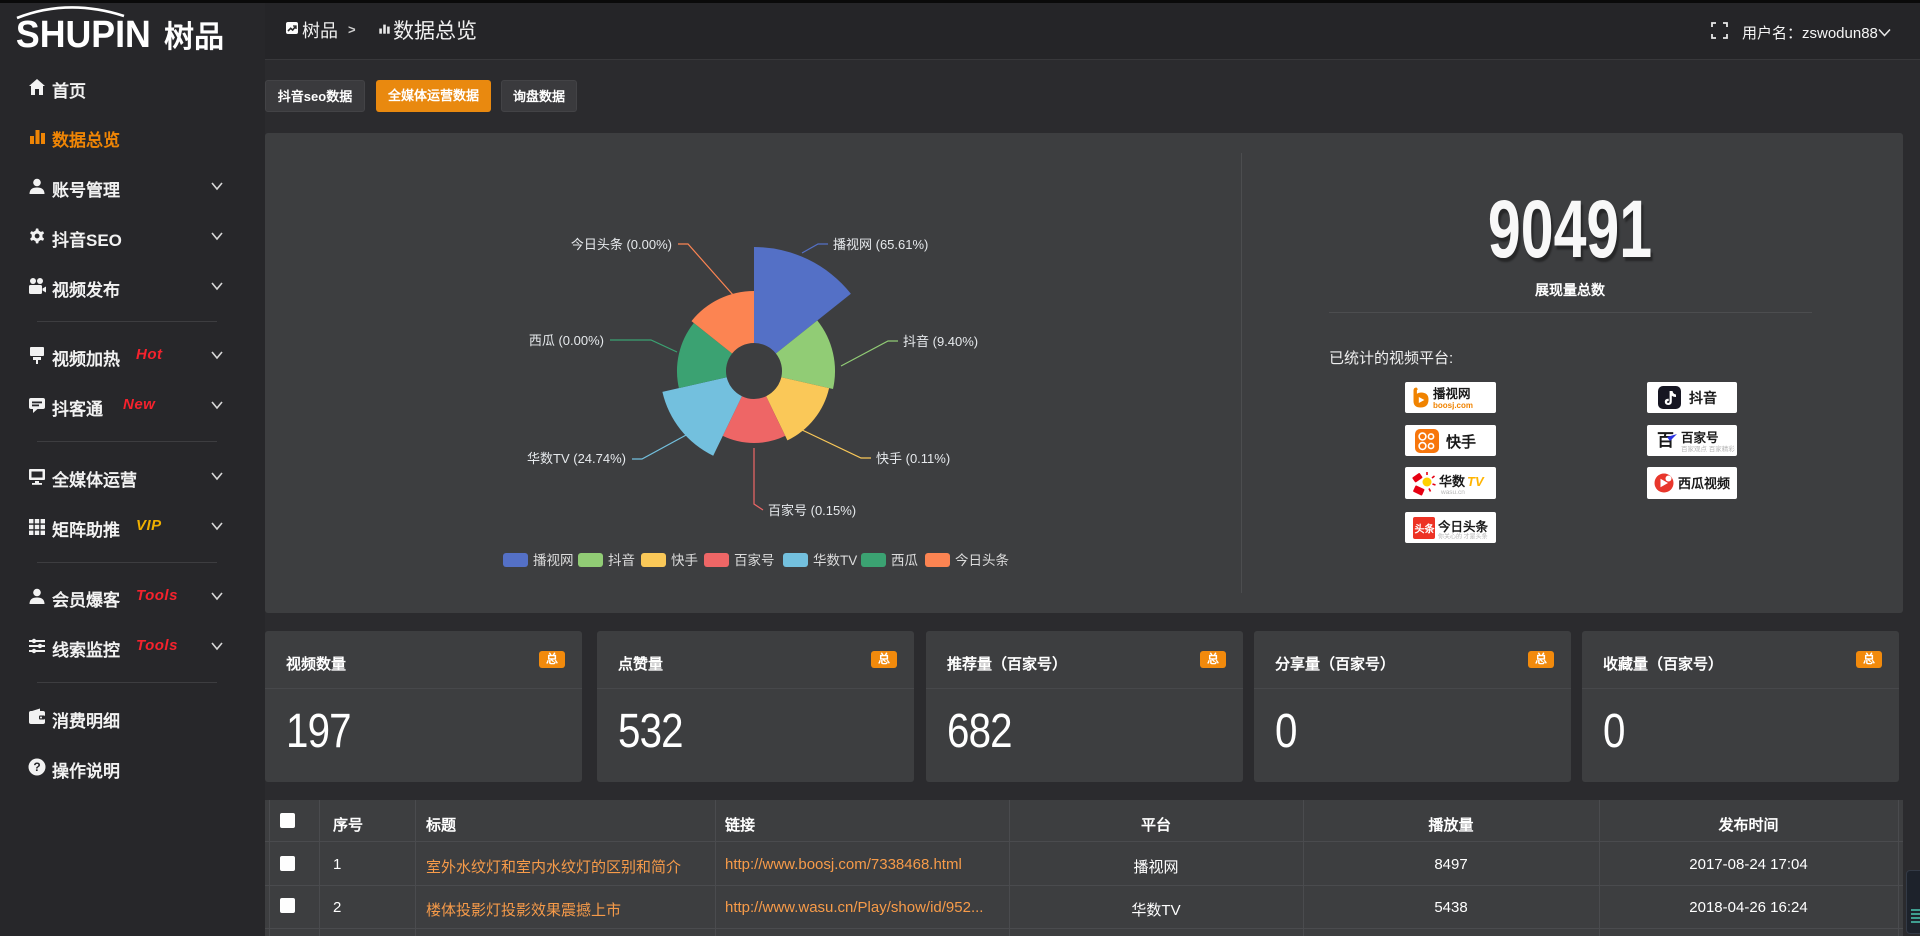 This screenshot has height=936, width=1920. What do you see at coordinates (1452, 481) in the screenshot?
I see `svg-text: 华数` at bounding box center [1452, 481].